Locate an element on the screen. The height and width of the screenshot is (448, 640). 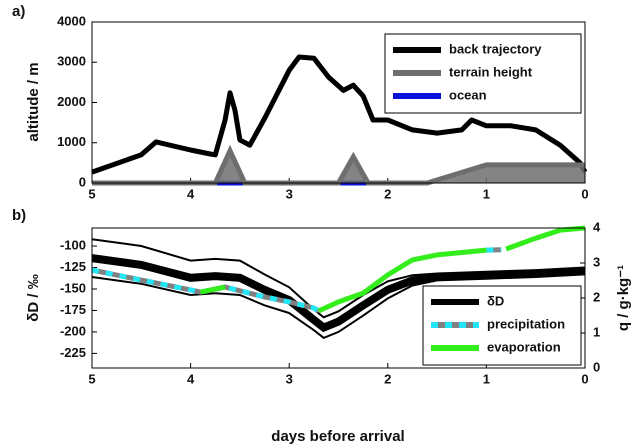
panel-label: b) is located at coordinates (19, 215).